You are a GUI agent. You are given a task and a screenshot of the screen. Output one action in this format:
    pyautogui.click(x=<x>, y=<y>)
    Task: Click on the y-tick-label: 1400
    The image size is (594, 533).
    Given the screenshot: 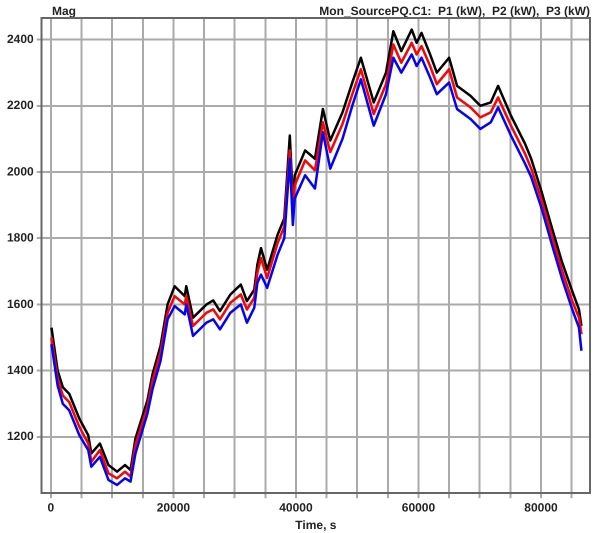 What is the action you would take?
    pyautogui.click(x=20, y=369)
    